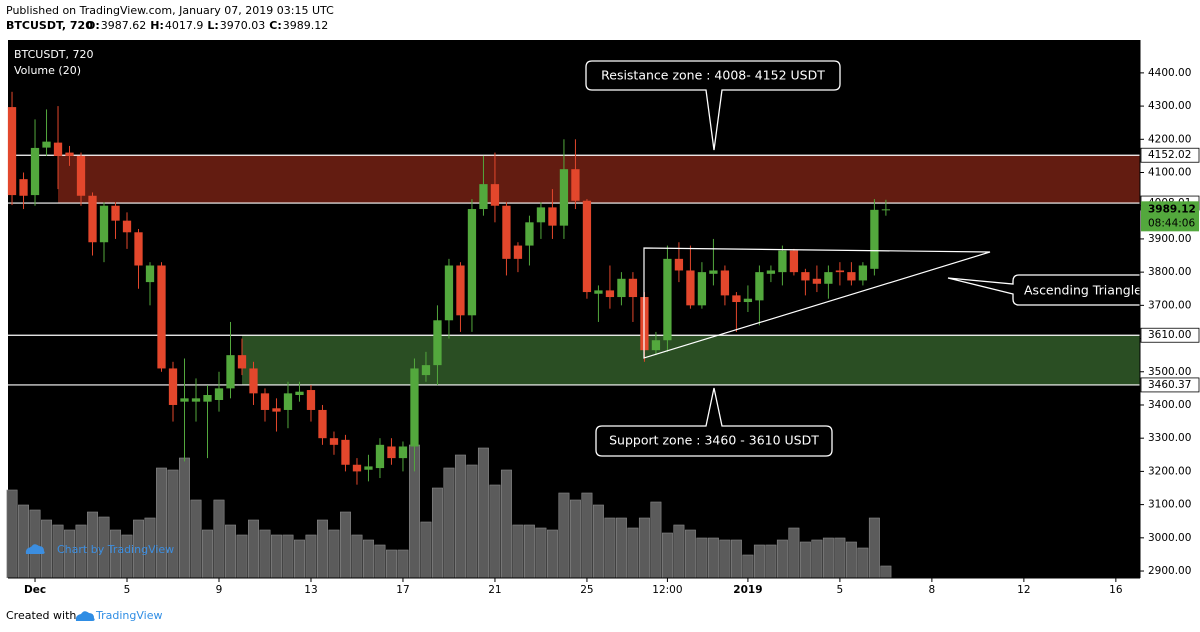  I want to click on time-axis, so click(570, 589).